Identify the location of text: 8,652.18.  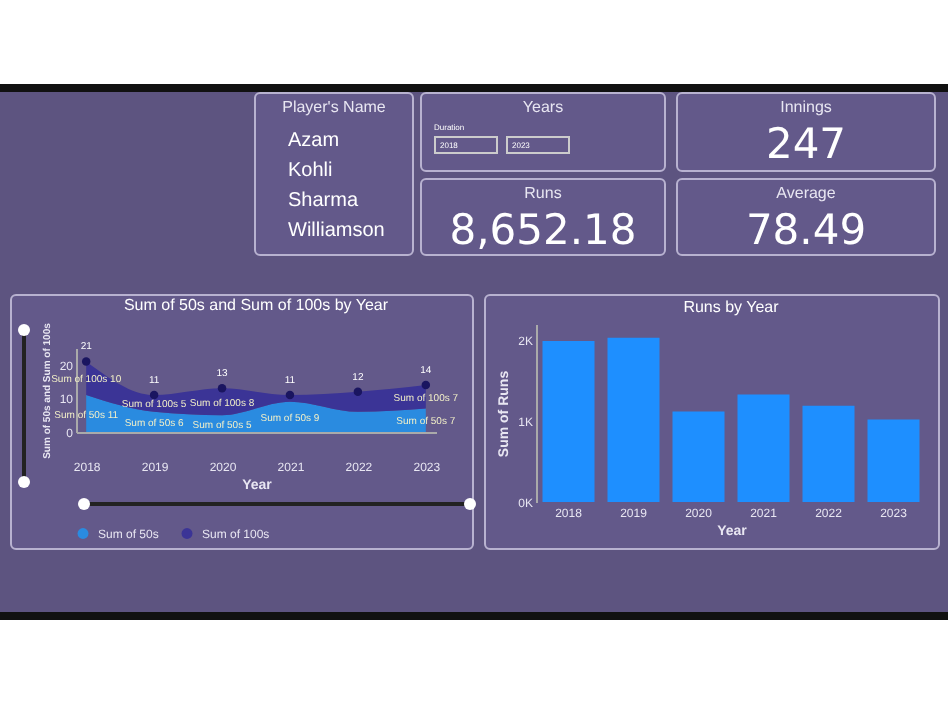
(543, 230).